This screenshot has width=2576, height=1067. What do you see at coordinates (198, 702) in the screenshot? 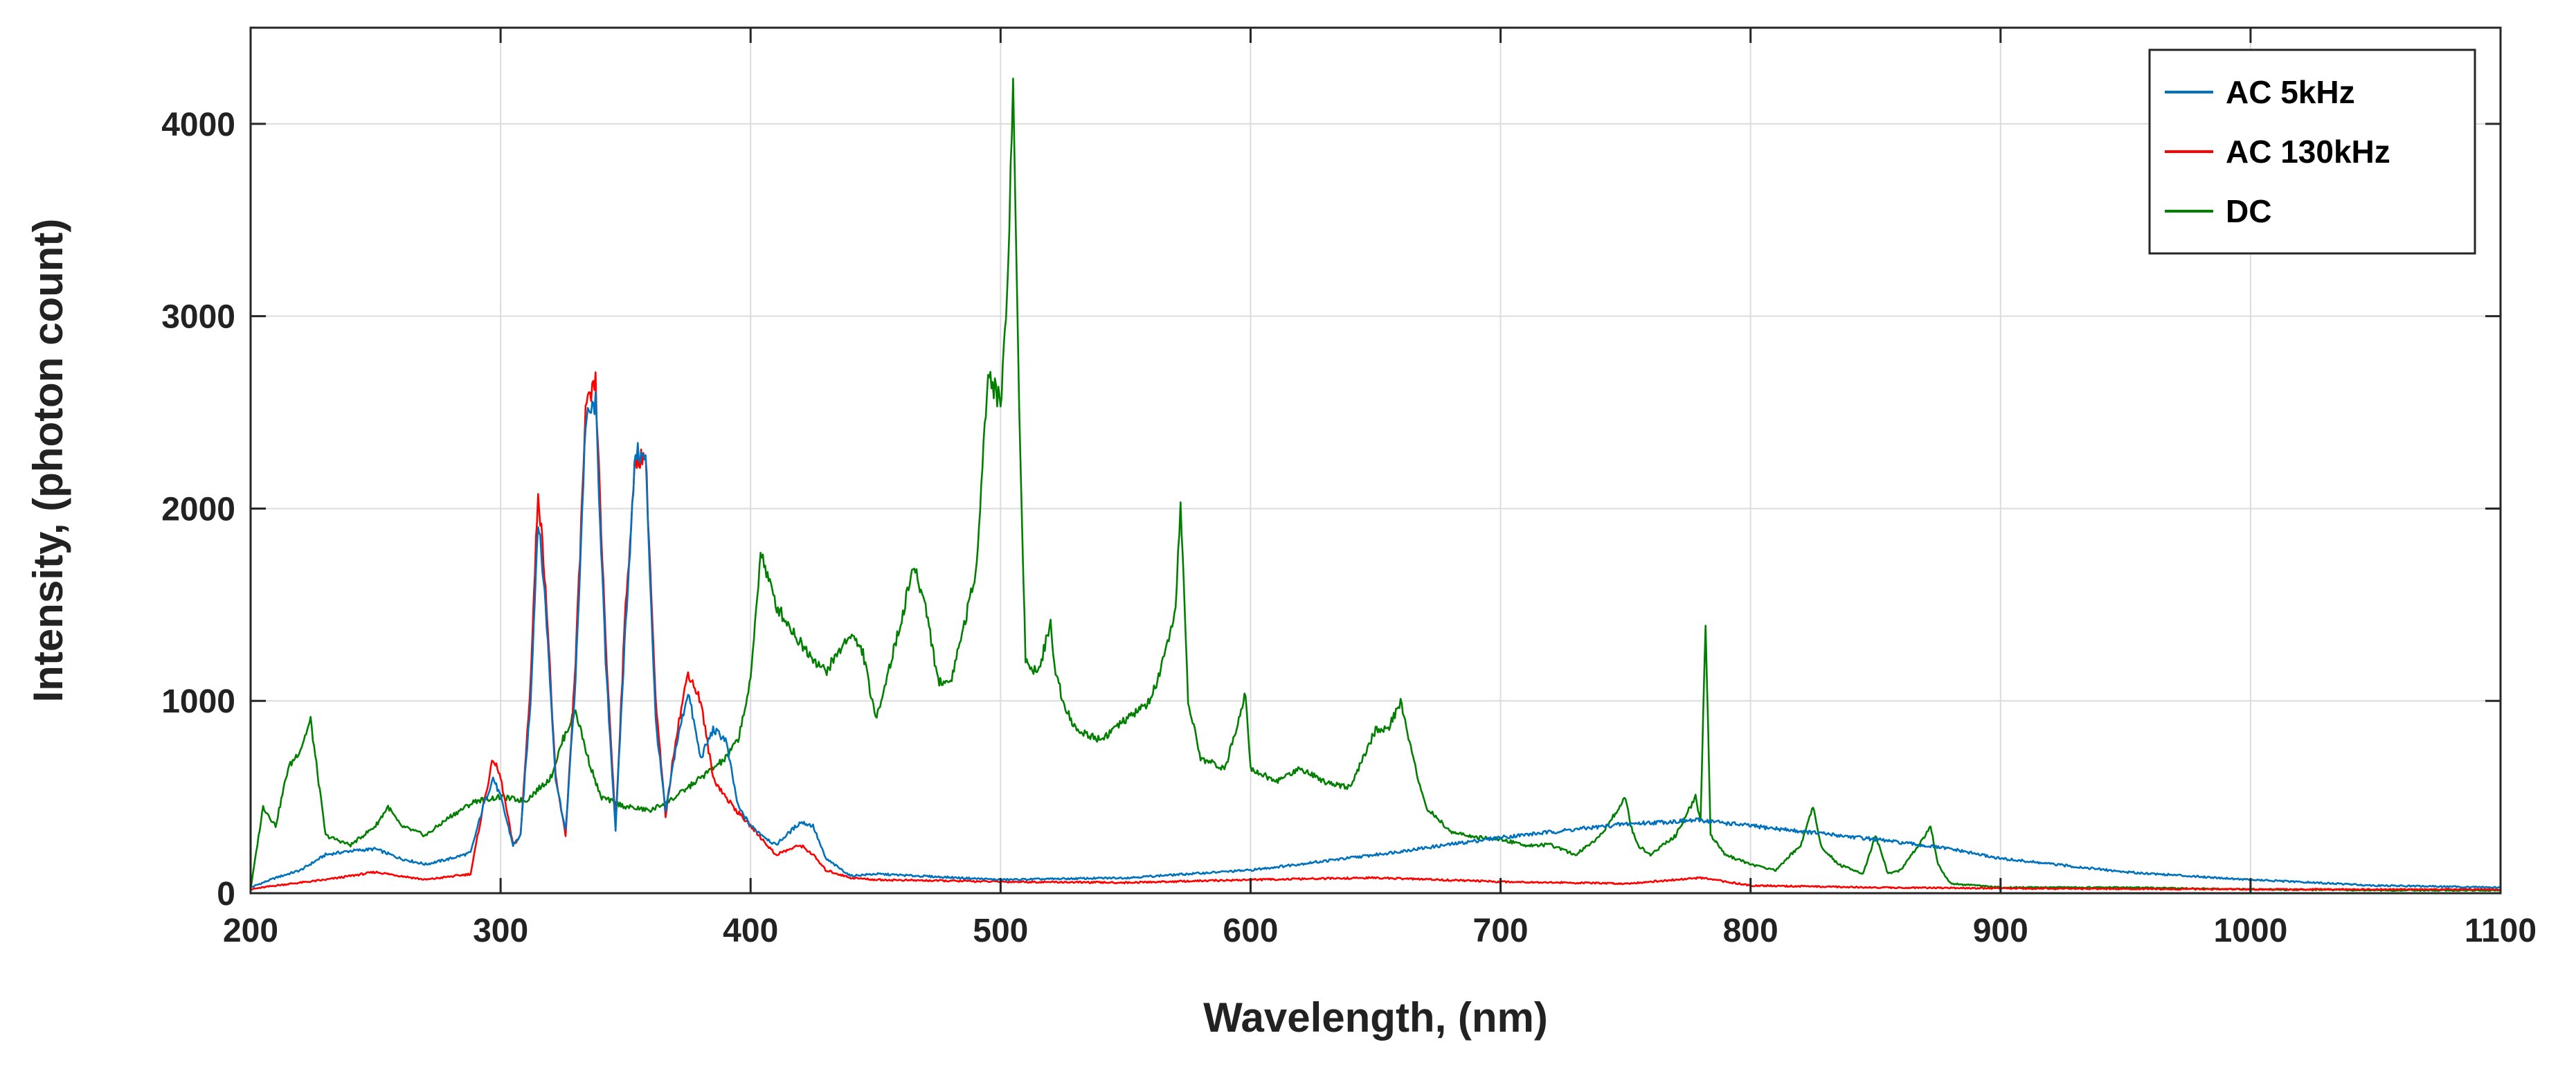
I see `y-tick-label: 1000` at bounding box center [198, 702].